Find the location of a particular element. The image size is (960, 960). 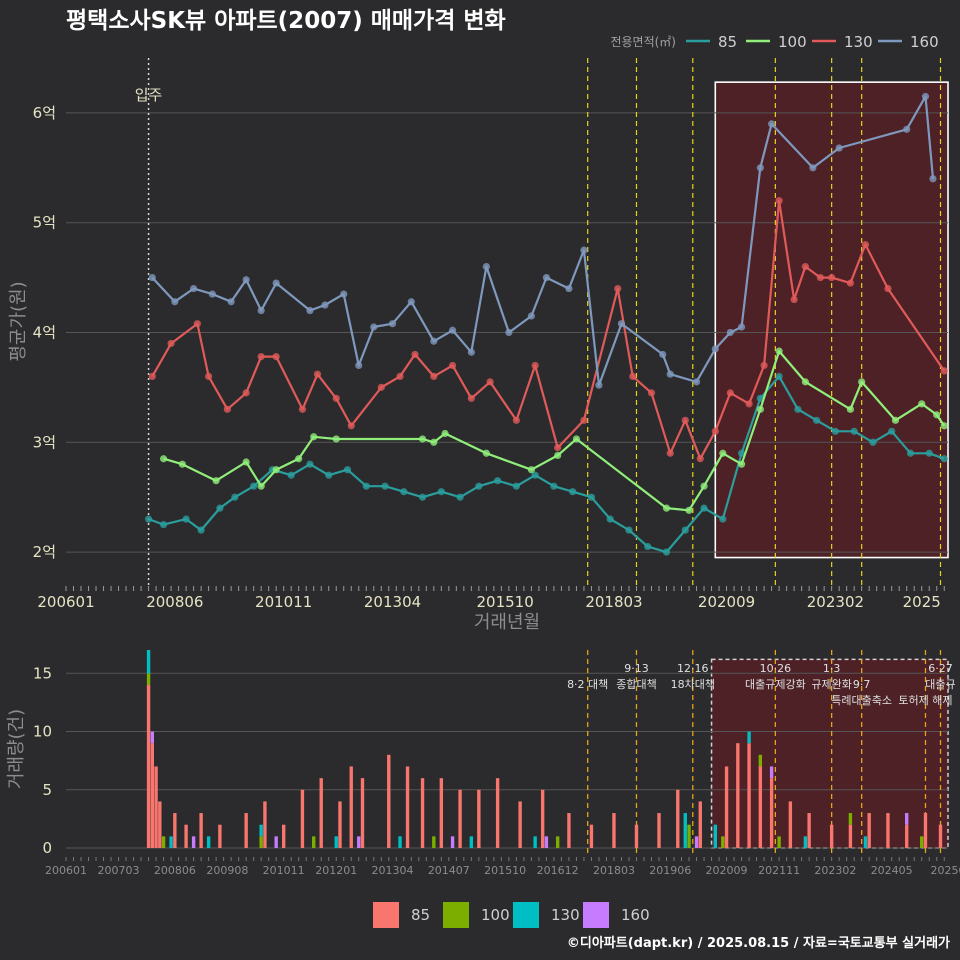

policy-label: 9·13 is located at coordinates (636, 668).